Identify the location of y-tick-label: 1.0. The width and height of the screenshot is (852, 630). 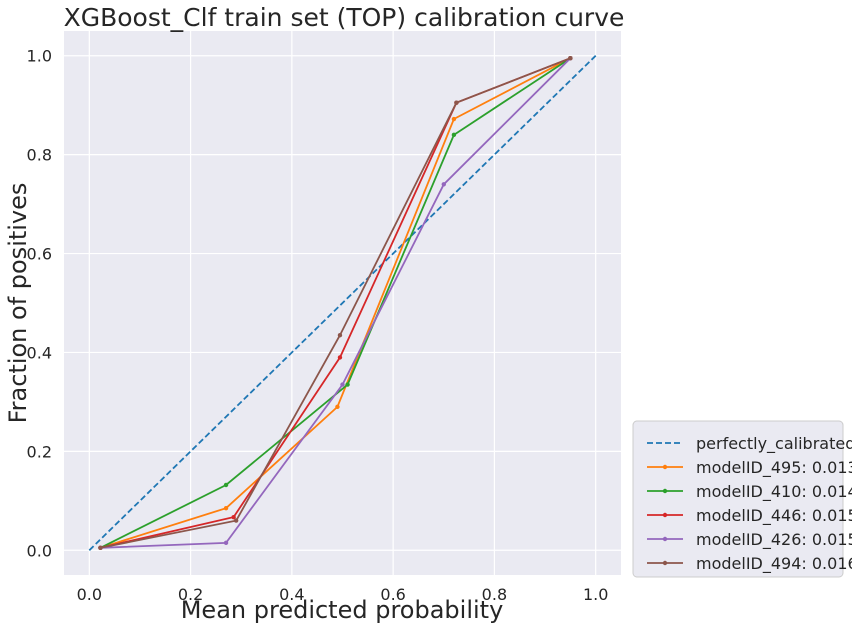
(39, 56).